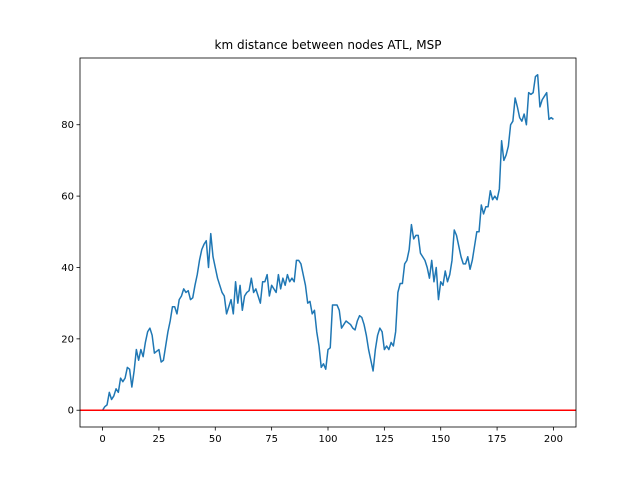 Image resolution: width=640 pixels, height=480 pixels. What do you see at coordinates (497, 439) in the screenshot?
I see `x-tick-label: 175` at bounding box center [497, 439].